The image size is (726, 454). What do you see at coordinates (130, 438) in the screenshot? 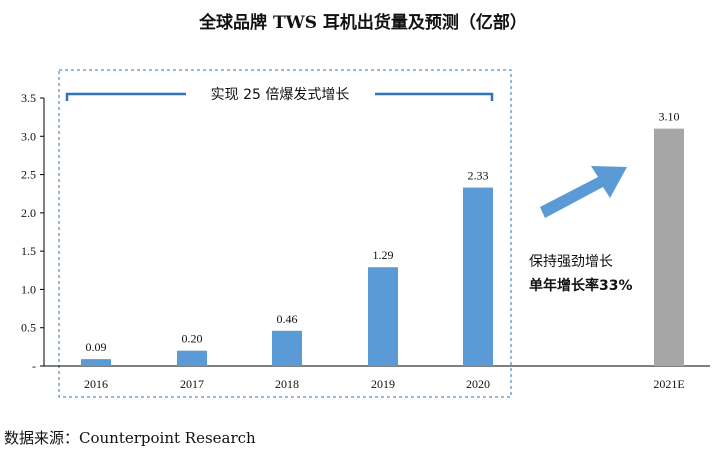
I see `source-note: 数据来源：Counterpoint Research` at bounding box center [130, 438].